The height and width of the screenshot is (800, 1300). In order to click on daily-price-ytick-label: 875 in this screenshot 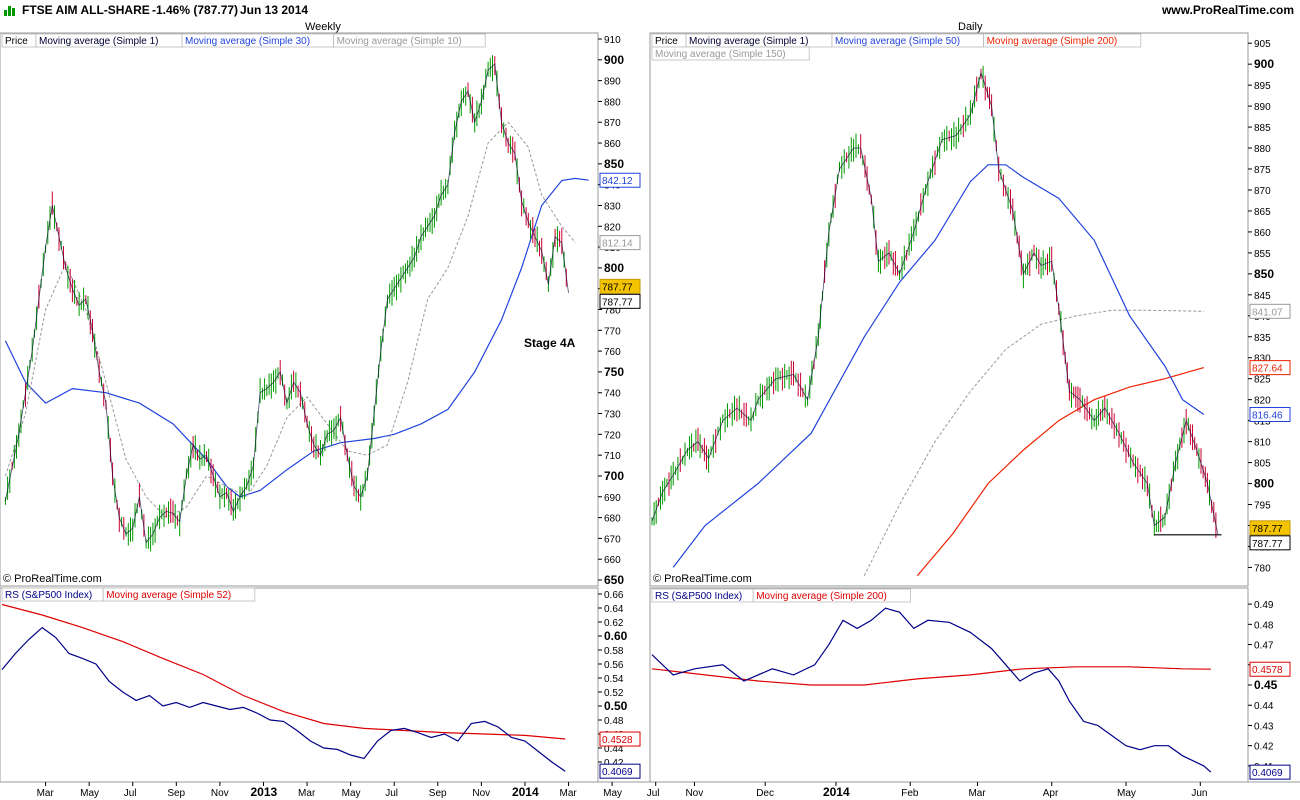, I will do `click(1262, 170)`.